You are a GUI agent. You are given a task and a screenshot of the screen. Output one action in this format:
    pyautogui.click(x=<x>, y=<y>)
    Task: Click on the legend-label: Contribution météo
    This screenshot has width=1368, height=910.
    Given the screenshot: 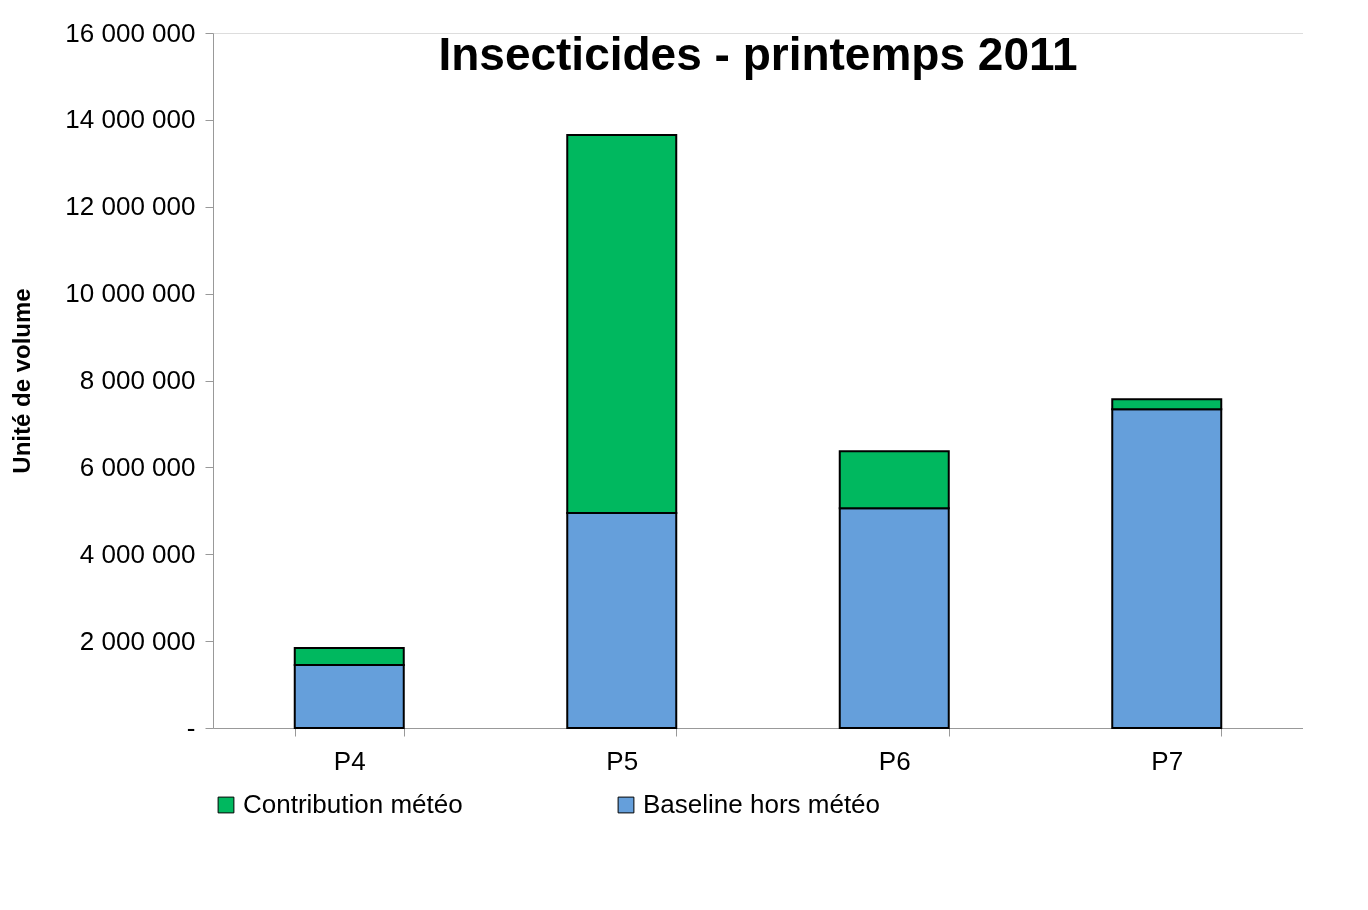 What is the action you would take?
    pyautogui.click(x=353, y=804)
    